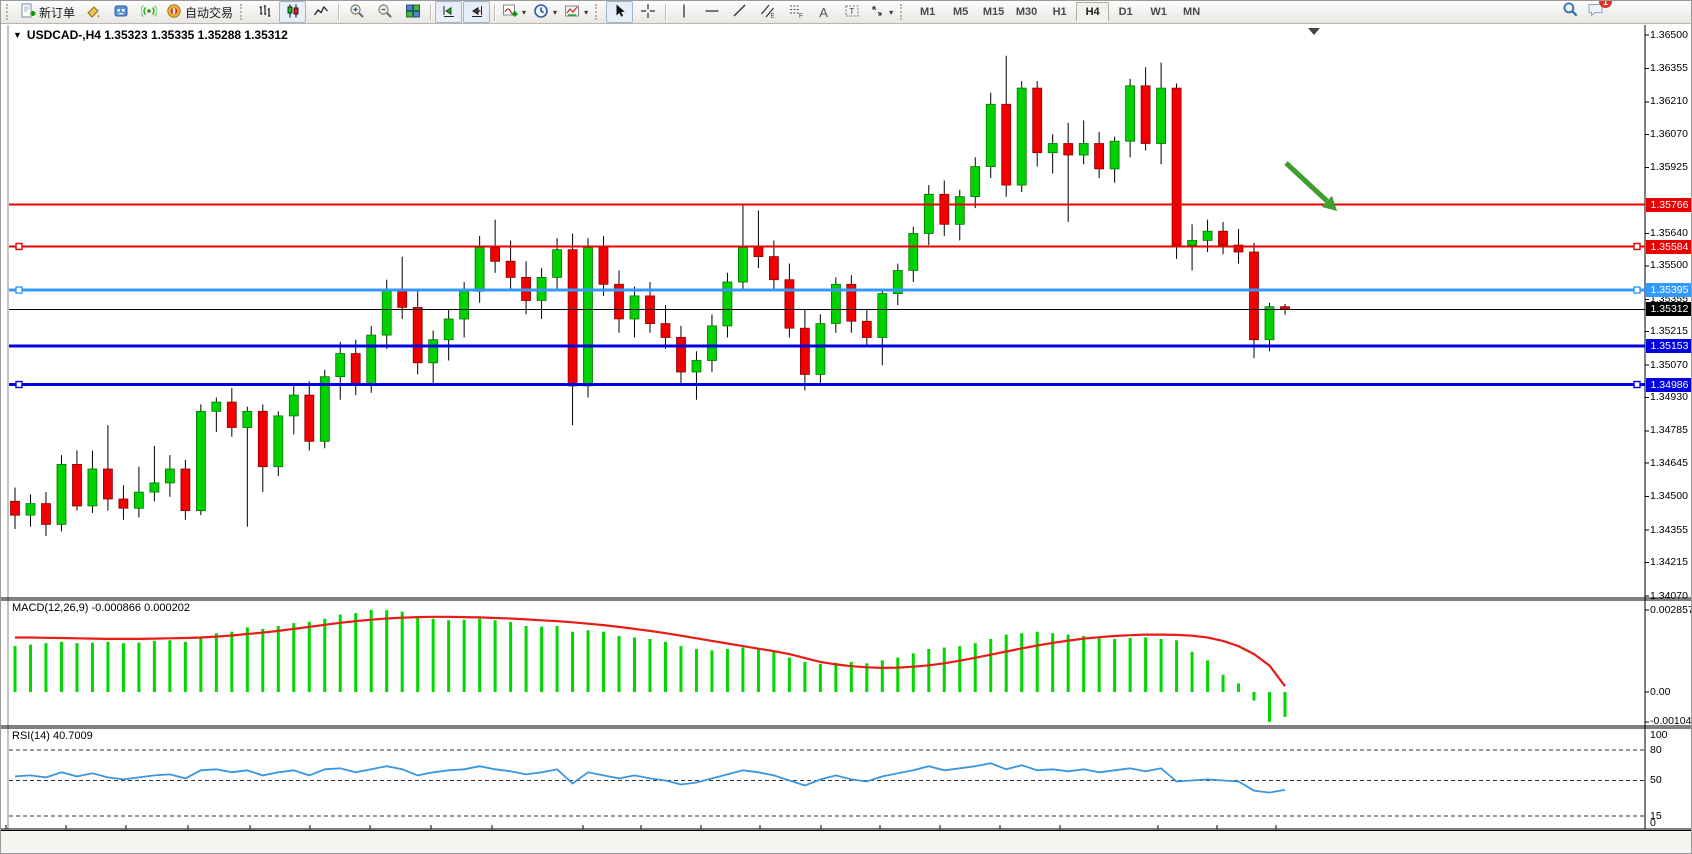 This screenshot has height=854, width=1692. Describe the element at coordinates (1669, 364) in the screenshot. I see `price-tick: 1.35070` at that location.